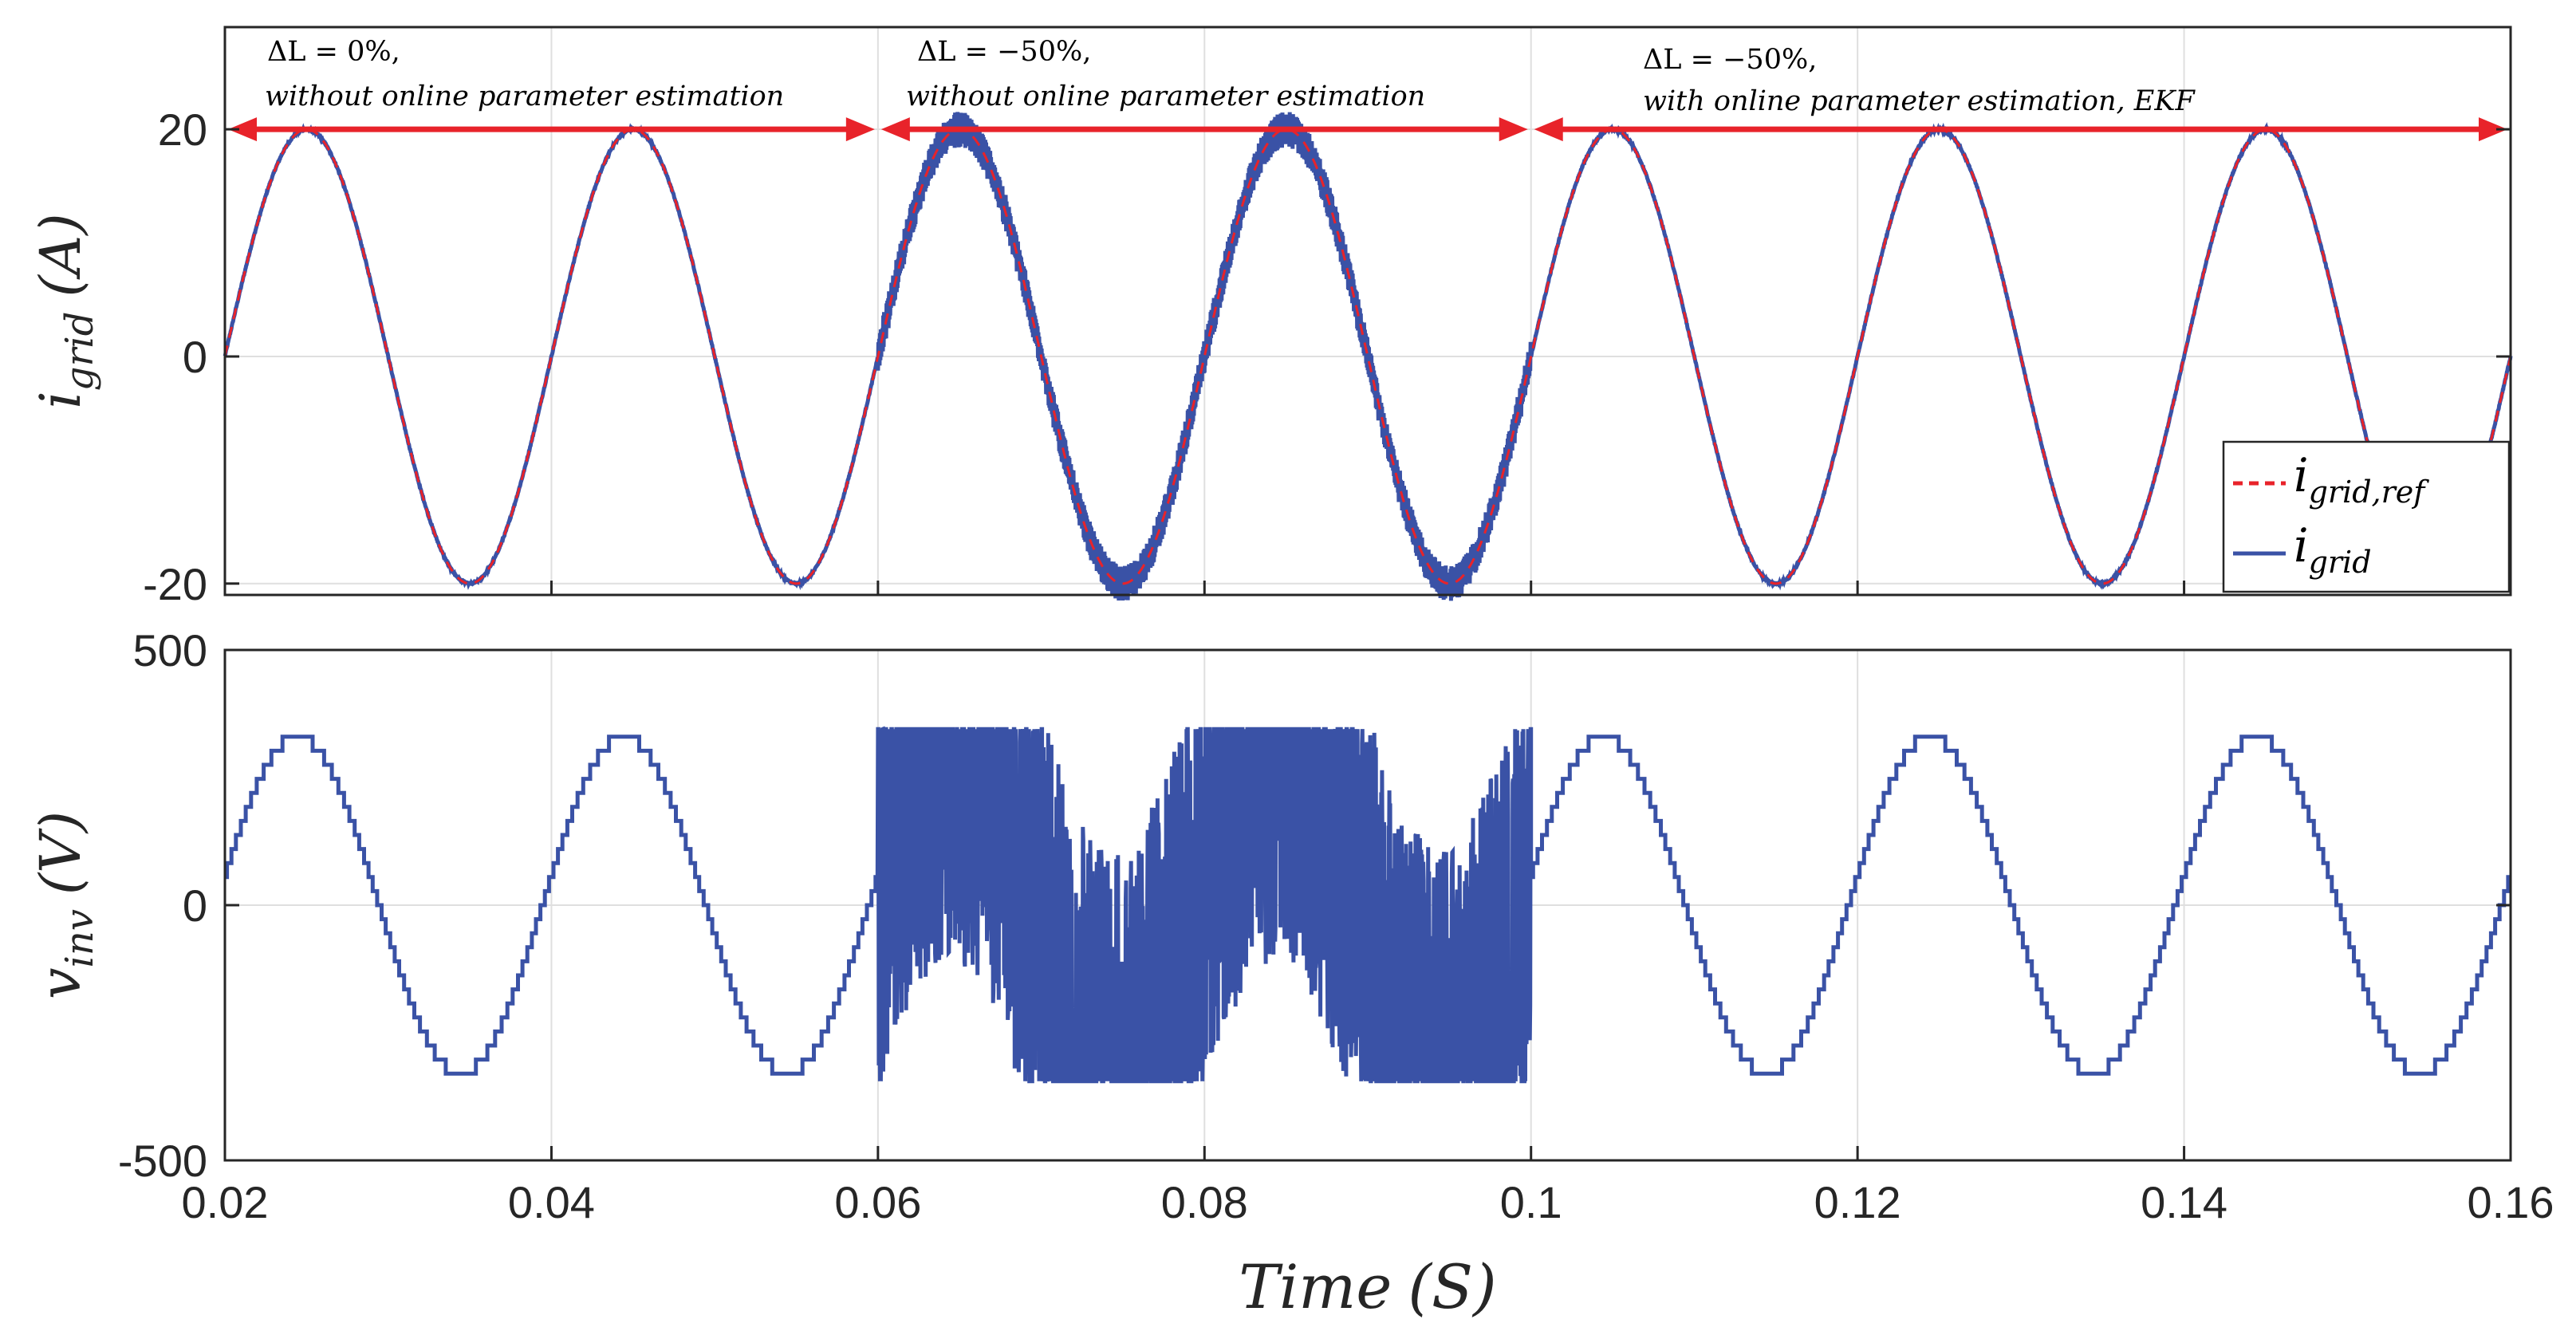 The height and width of the screenshot is (1339, 2576). What do you see at coordinates (1165, 96) in the screenshot?
I see `annotation-line2-1: without online parameter estimation` at bounding box center [1165, 96].